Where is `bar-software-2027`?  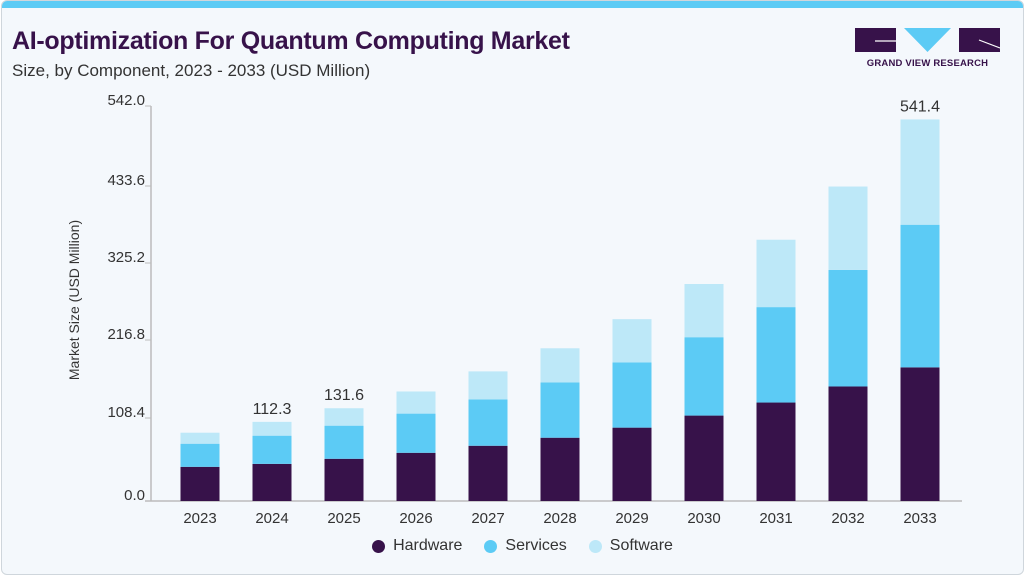 bar-software-2027 is located at coordinates (488, 385).